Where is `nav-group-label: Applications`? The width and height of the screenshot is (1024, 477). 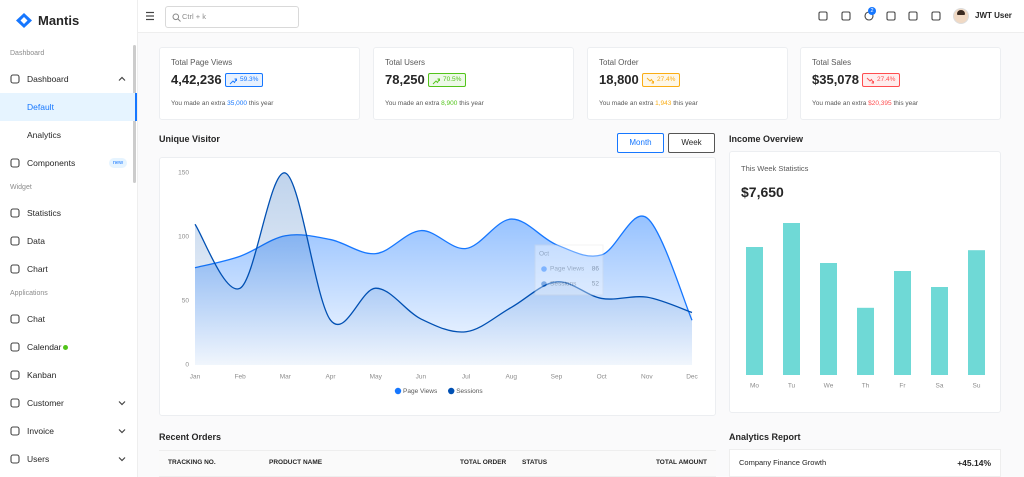
nav-group-label: Applications is located at coordinates (29, 293).